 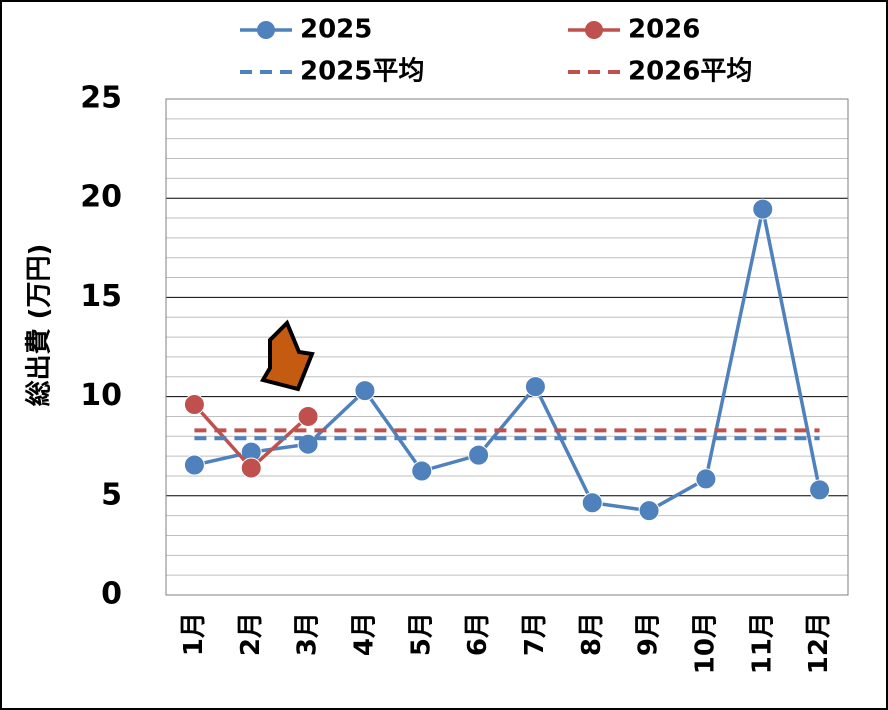 What do you see at coordinates (762, 643) in the screenshot?
I see `x-tick-label: 11月` at bounding box center [762, 643].